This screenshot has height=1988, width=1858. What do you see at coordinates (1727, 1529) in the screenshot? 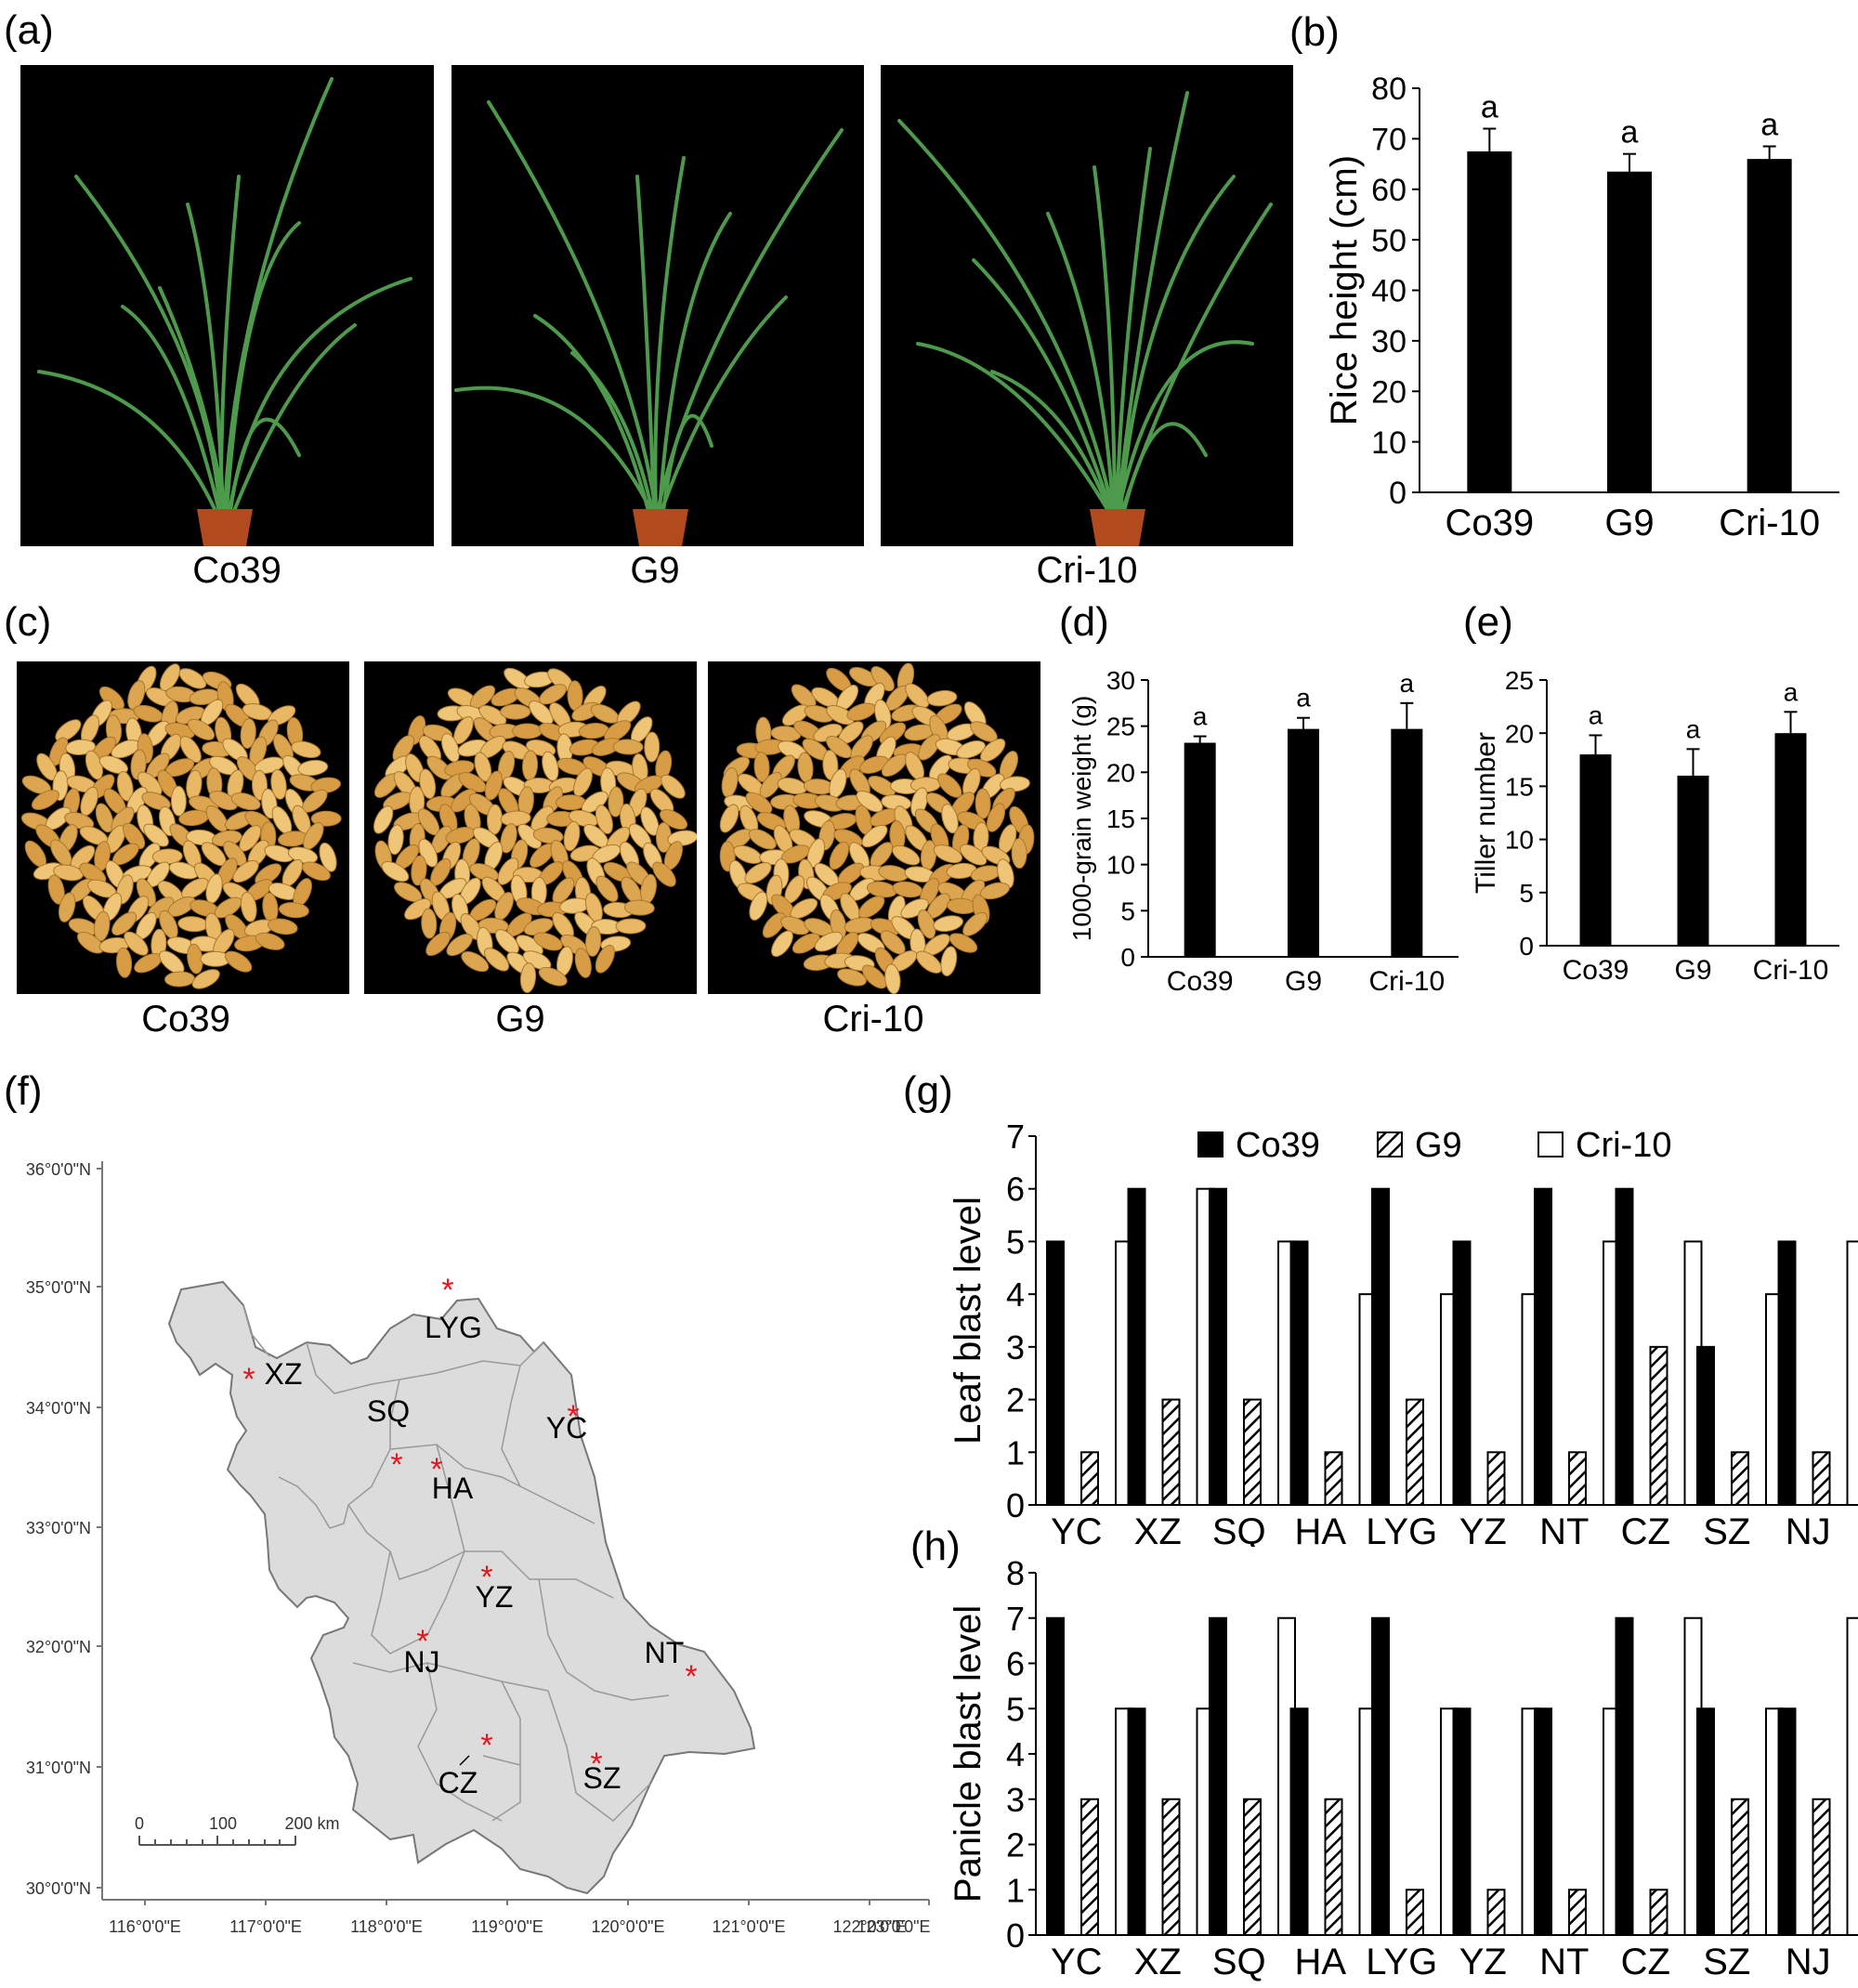
I see `x-tick-label: SZ` at bounding box center [1727, 1529].